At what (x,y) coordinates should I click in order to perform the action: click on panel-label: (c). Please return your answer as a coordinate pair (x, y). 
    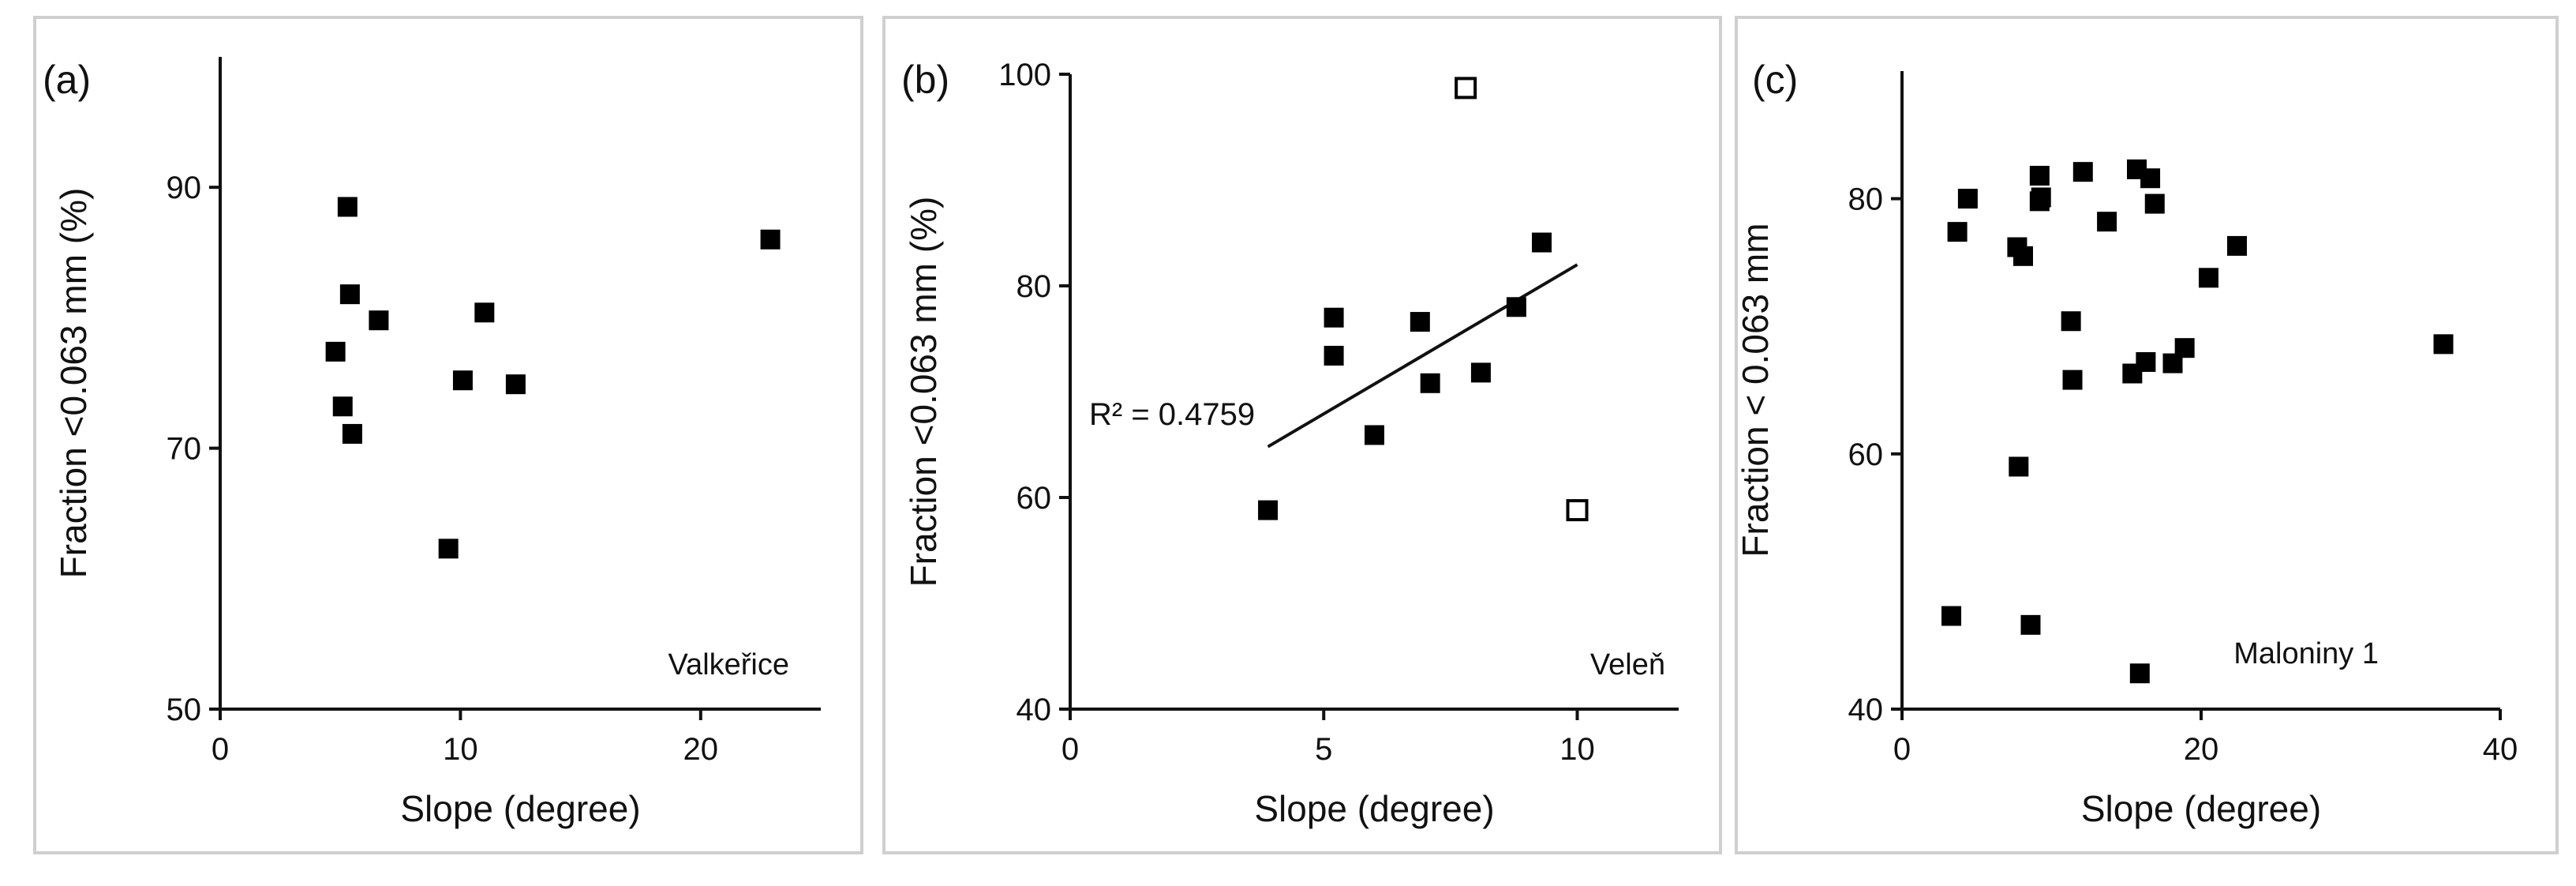
    Looking at the image, I should click on (1775, 80).